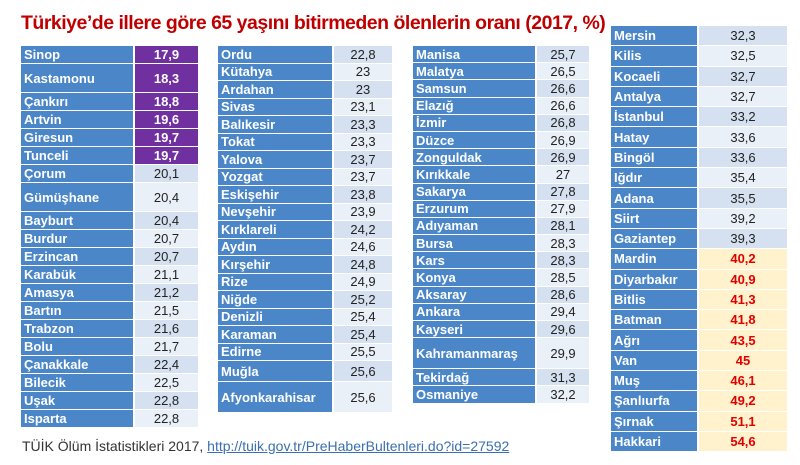  I want to click on table-row: Bayburt 20,4, so click(109, 220).